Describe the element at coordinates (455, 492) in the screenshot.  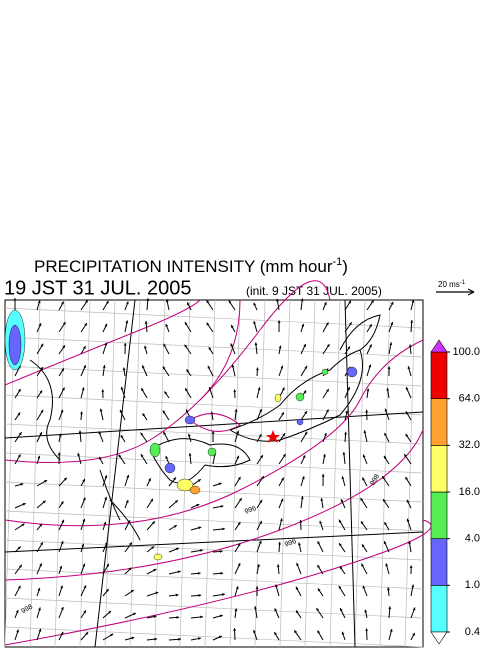
I see `colorbar: 0.4 1.0 4.0 16.0 32.0 64.0 100.0` at that location.